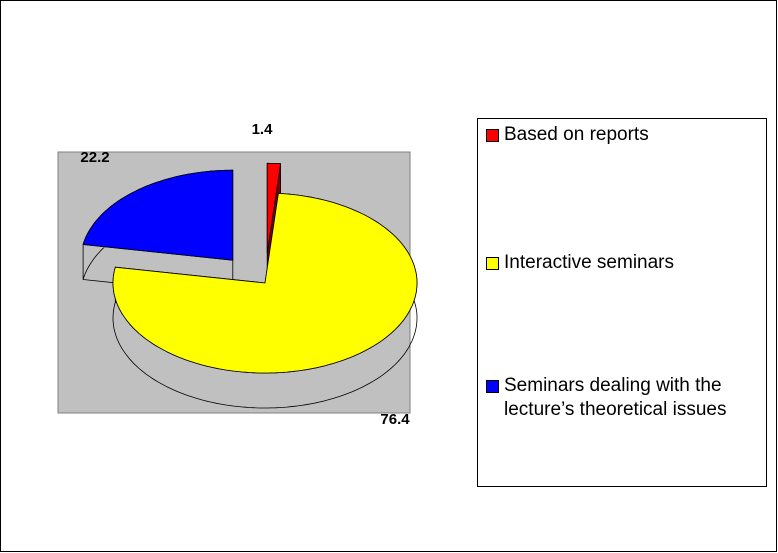  I want to click on data-label: 1.4, so click(263, 129).